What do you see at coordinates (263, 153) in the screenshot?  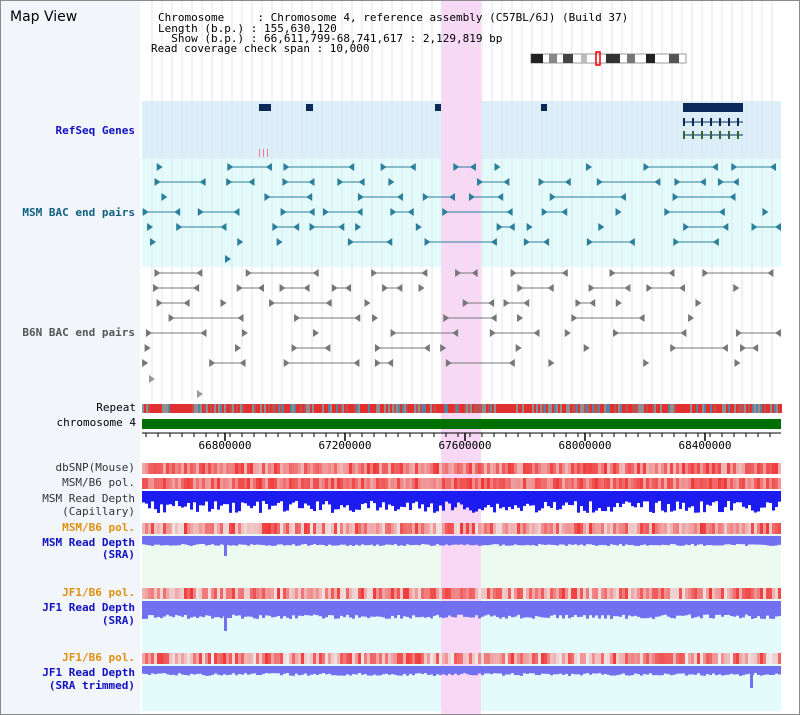 I see `refseq-mark` at bounding box center [263, 153].